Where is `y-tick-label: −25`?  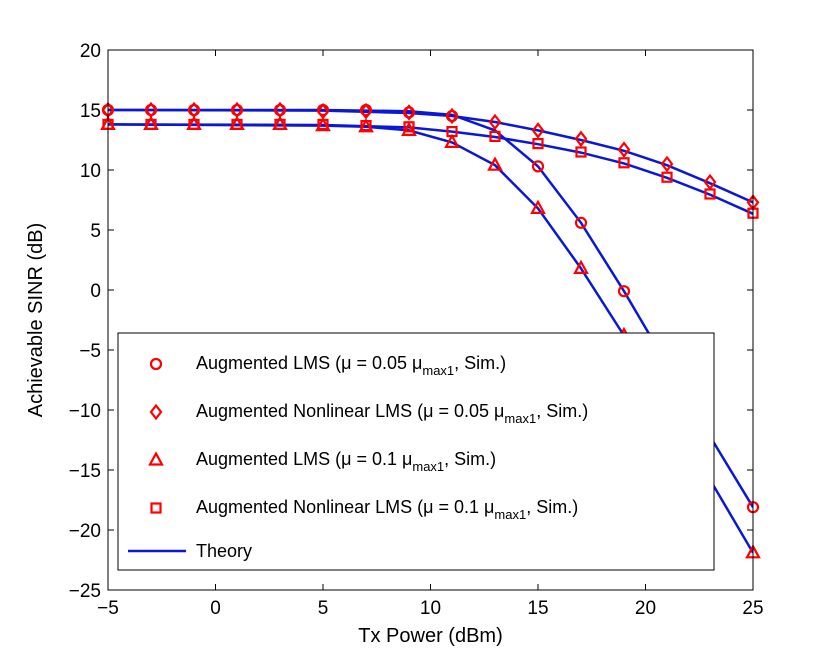
y-tick-label: −25 is located at coordinates (85, 591).